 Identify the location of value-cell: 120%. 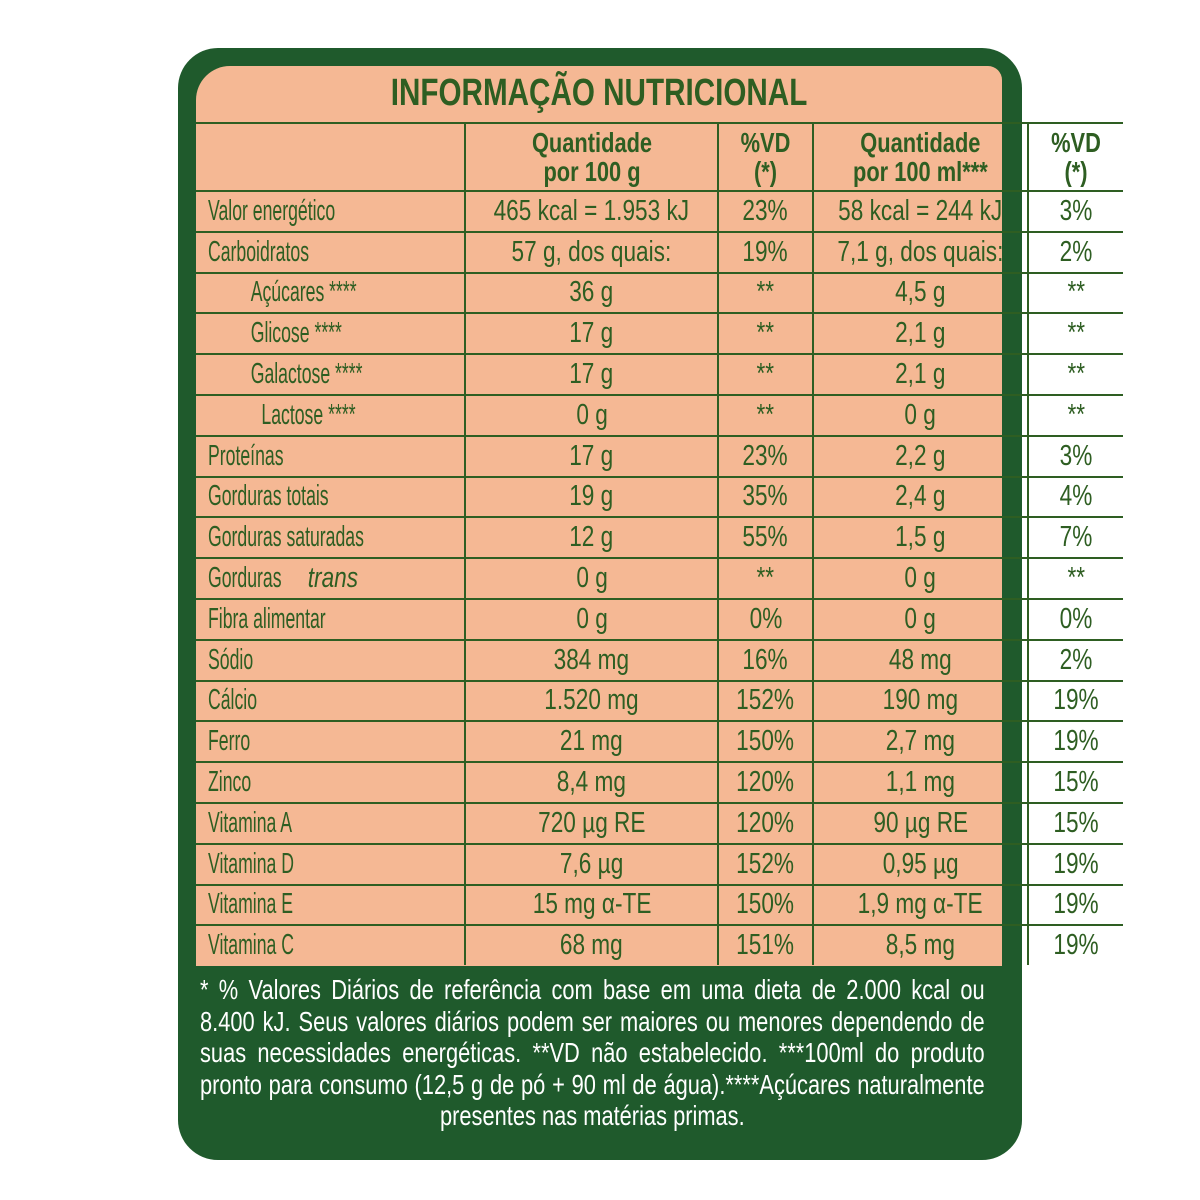
(766, 782).